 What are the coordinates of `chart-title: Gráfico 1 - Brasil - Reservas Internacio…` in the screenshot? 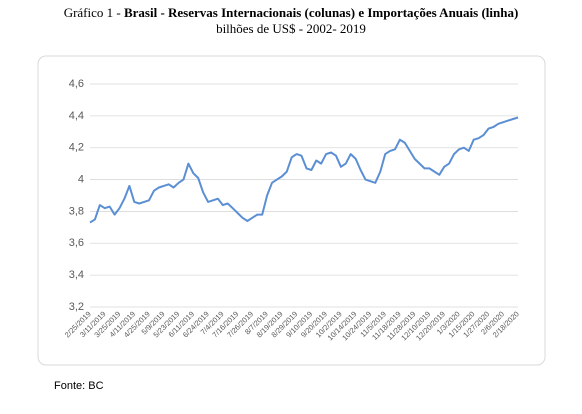 It's located at (291, 12).